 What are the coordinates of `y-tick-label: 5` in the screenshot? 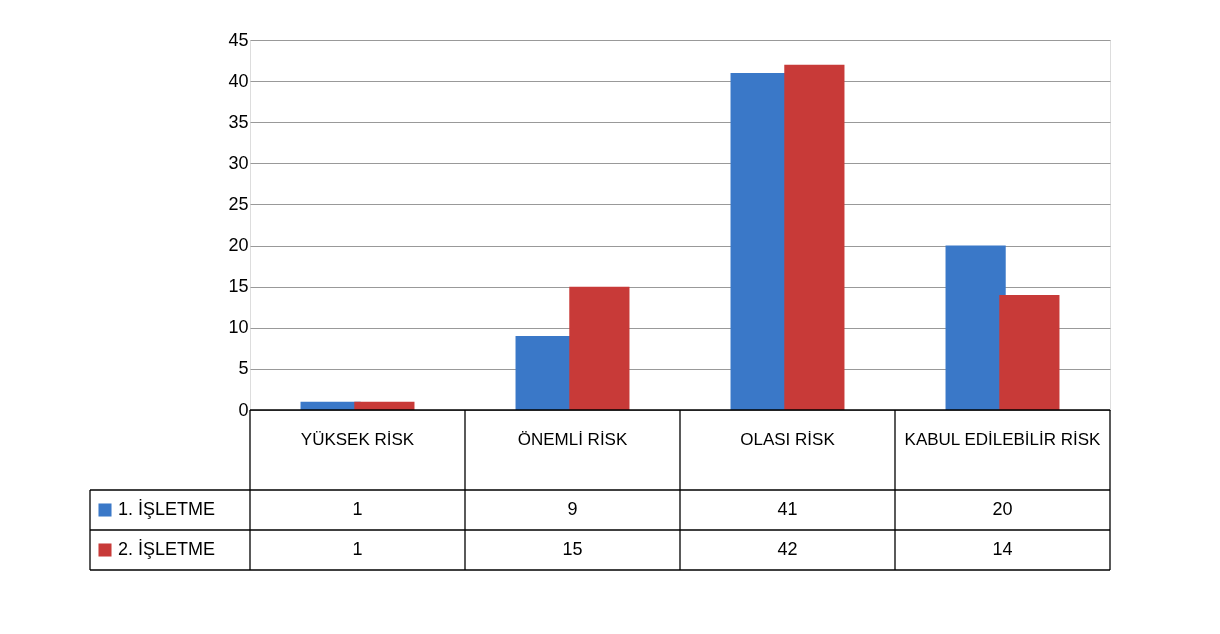 It's located at (243, 368).